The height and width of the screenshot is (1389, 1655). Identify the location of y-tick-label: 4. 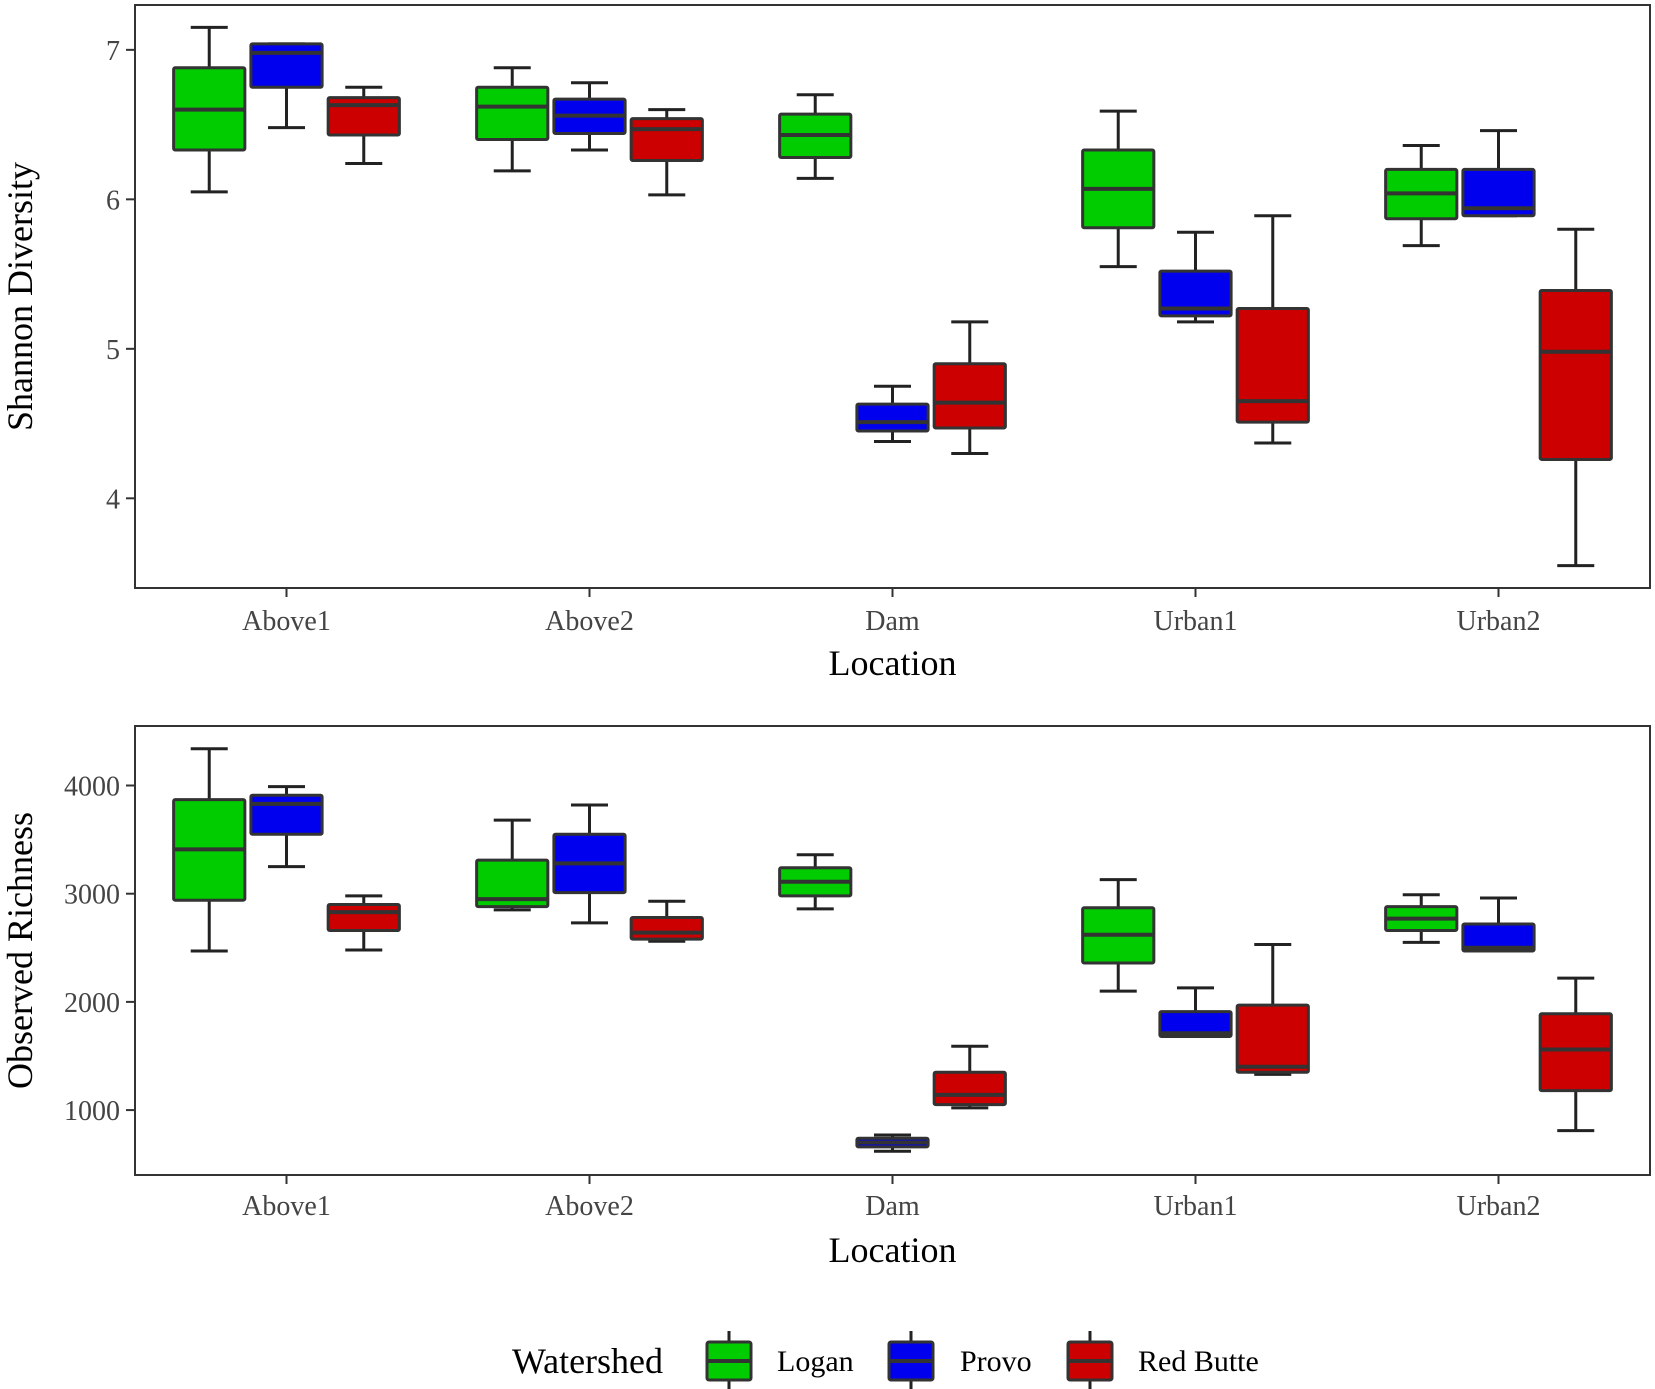
(113, 499).